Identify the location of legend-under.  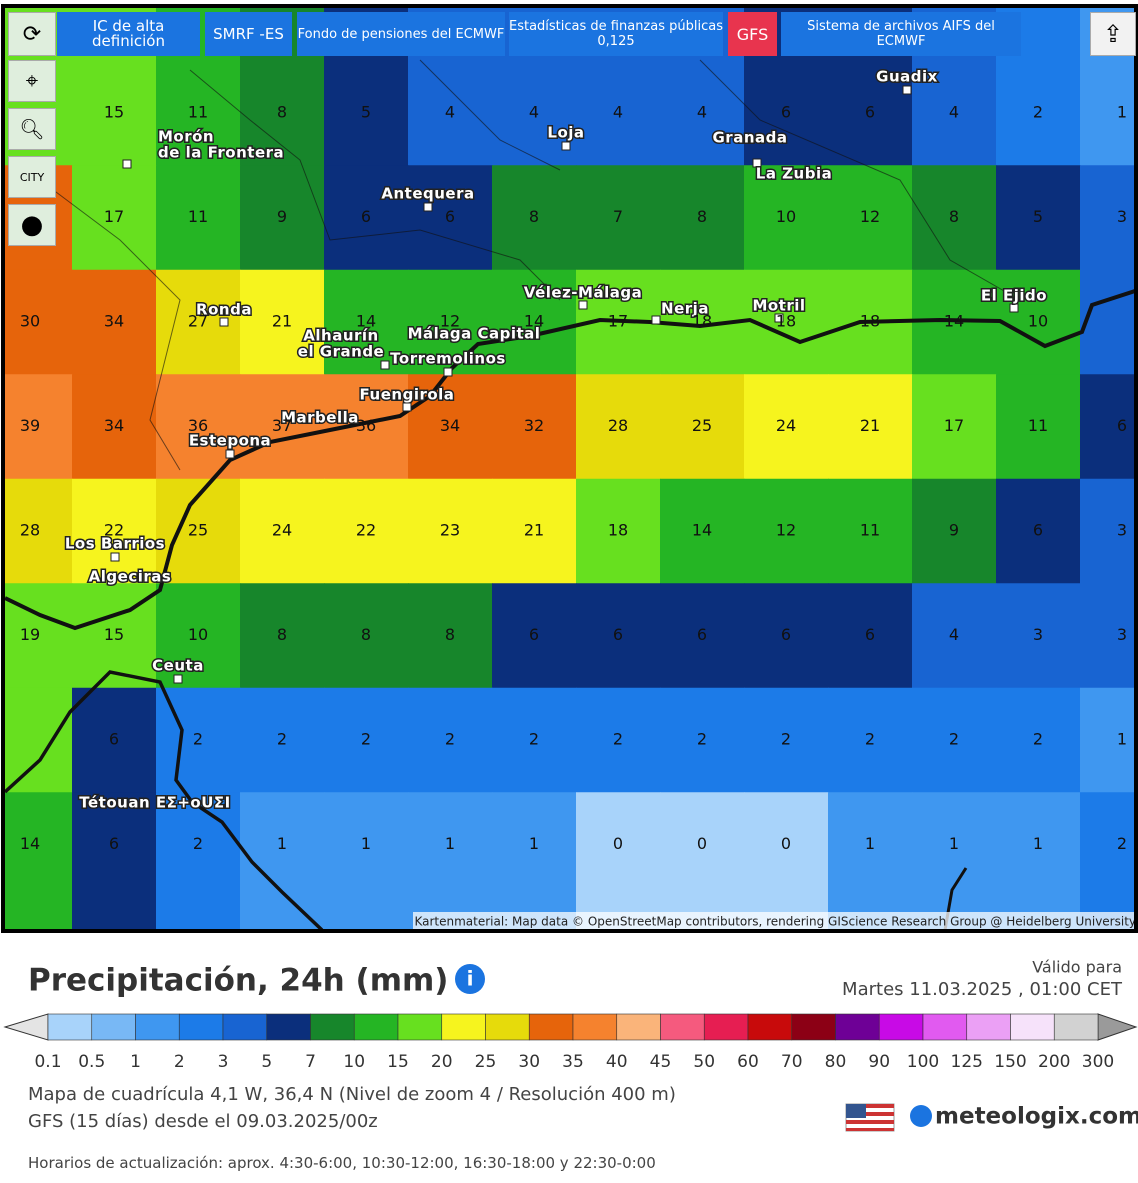
(26, 1027).